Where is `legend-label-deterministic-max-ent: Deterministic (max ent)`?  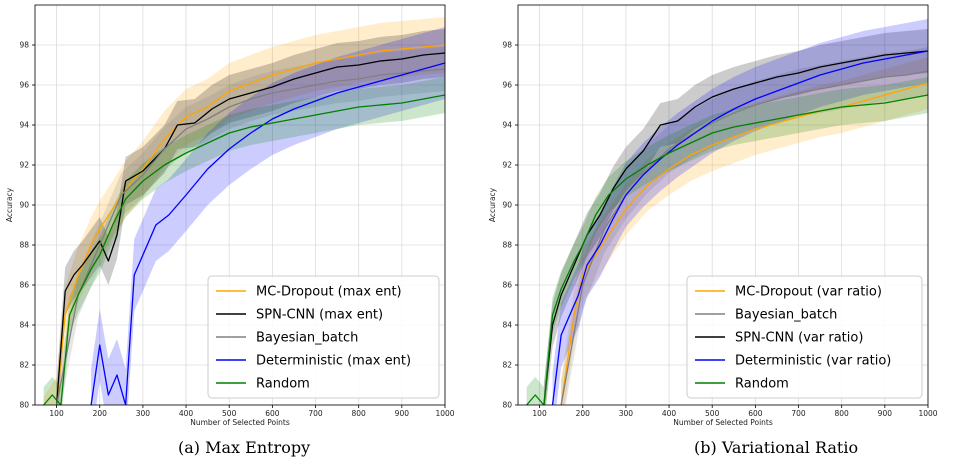 legend-label-deterministic-max-ent: Deterministic (max ent) is located at coordinates (333, 361).